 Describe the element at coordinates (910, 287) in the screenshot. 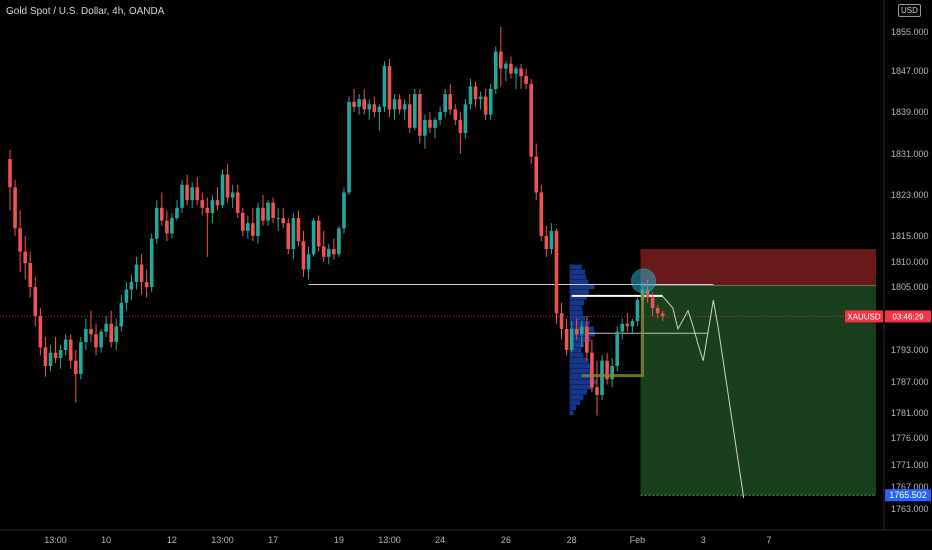

I see `price-tick-label: 1805.000` at that location.